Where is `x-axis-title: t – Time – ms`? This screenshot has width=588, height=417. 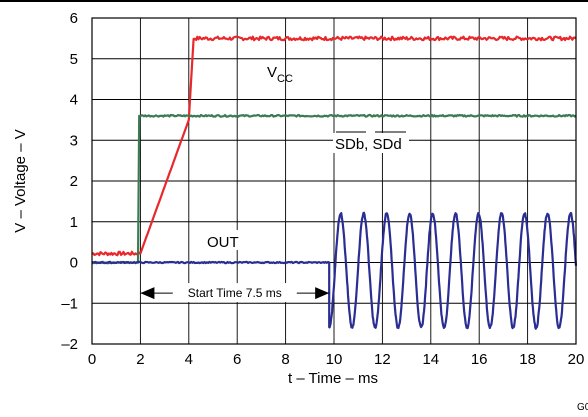 x-axis-title: t – Time – ms is located at coordinates (333, 378).